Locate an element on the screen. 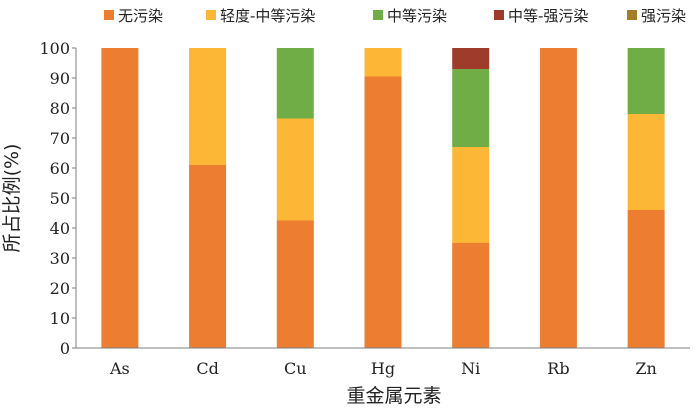  y-tick-label: 60 is located at coordinates (60, 168).